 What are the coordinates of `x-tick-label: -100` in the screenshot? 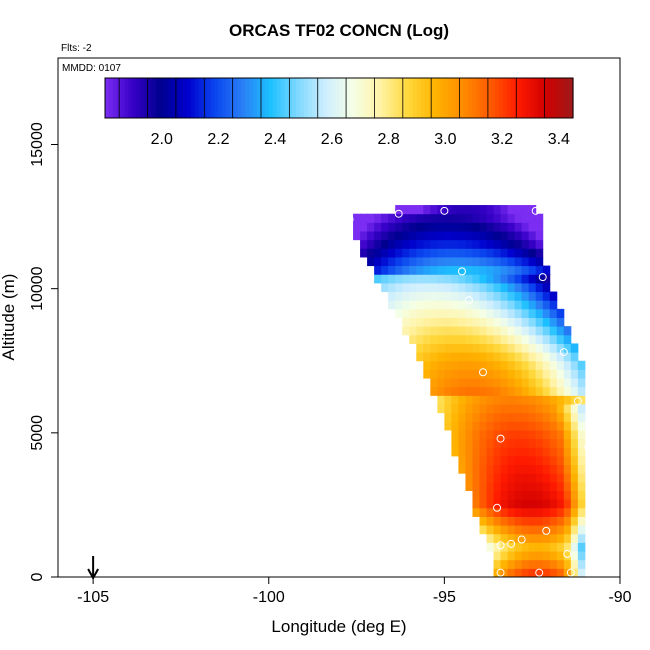 It's located at (269, 597).